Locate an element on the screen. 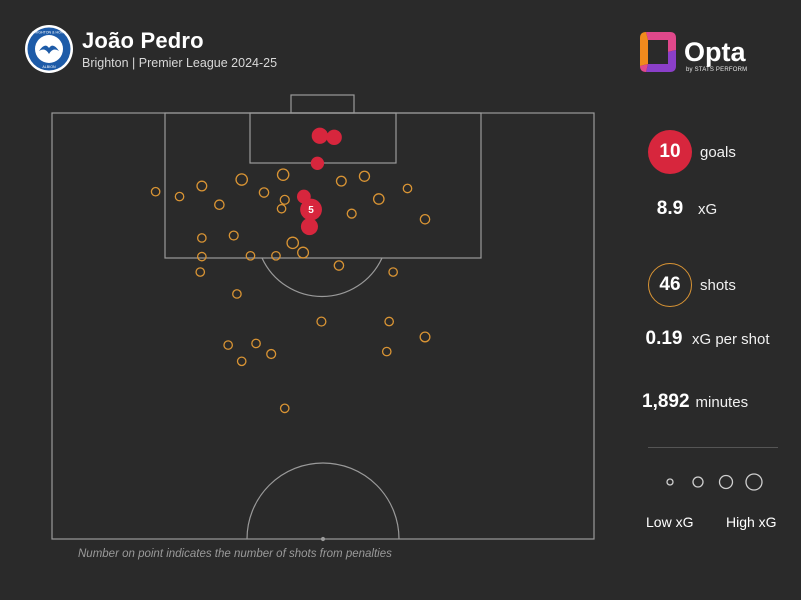  stat-xG-per-shot: 0.19 xG per shot is located at coordinates (706, 339).